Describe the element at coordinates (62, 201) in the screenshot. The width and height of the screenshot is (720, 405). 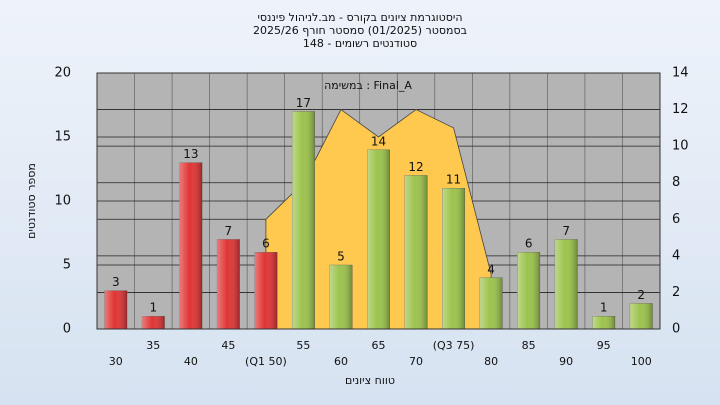
I see `y-tick-label: 10` at that location.